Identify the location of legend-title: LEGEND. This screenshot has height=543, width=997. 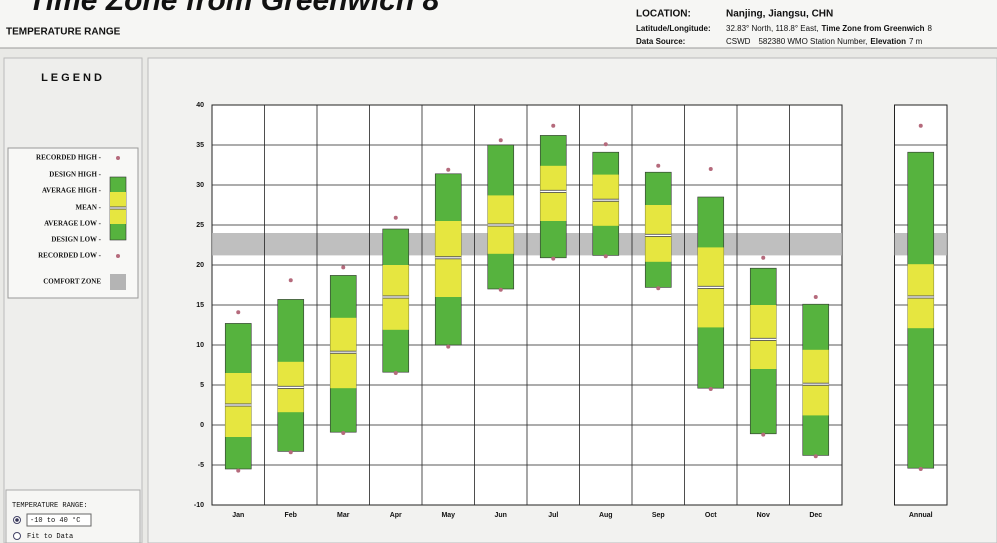
(73, 78).